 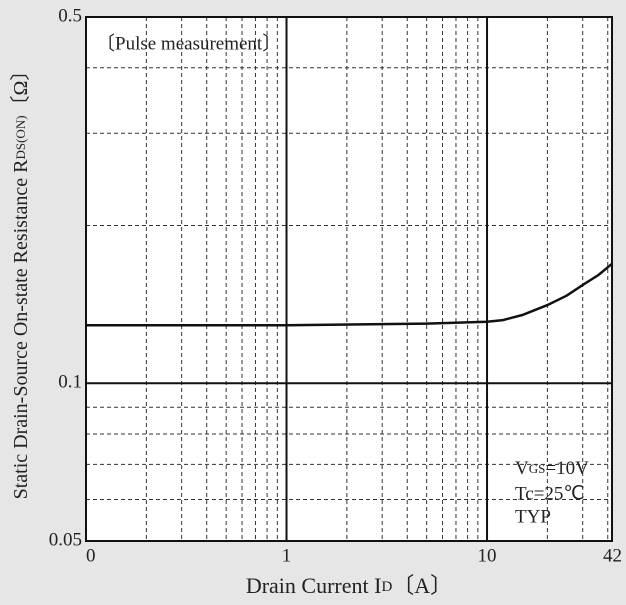 I want to click on y-tick-label: 0.05, so click(x=65, y=539).